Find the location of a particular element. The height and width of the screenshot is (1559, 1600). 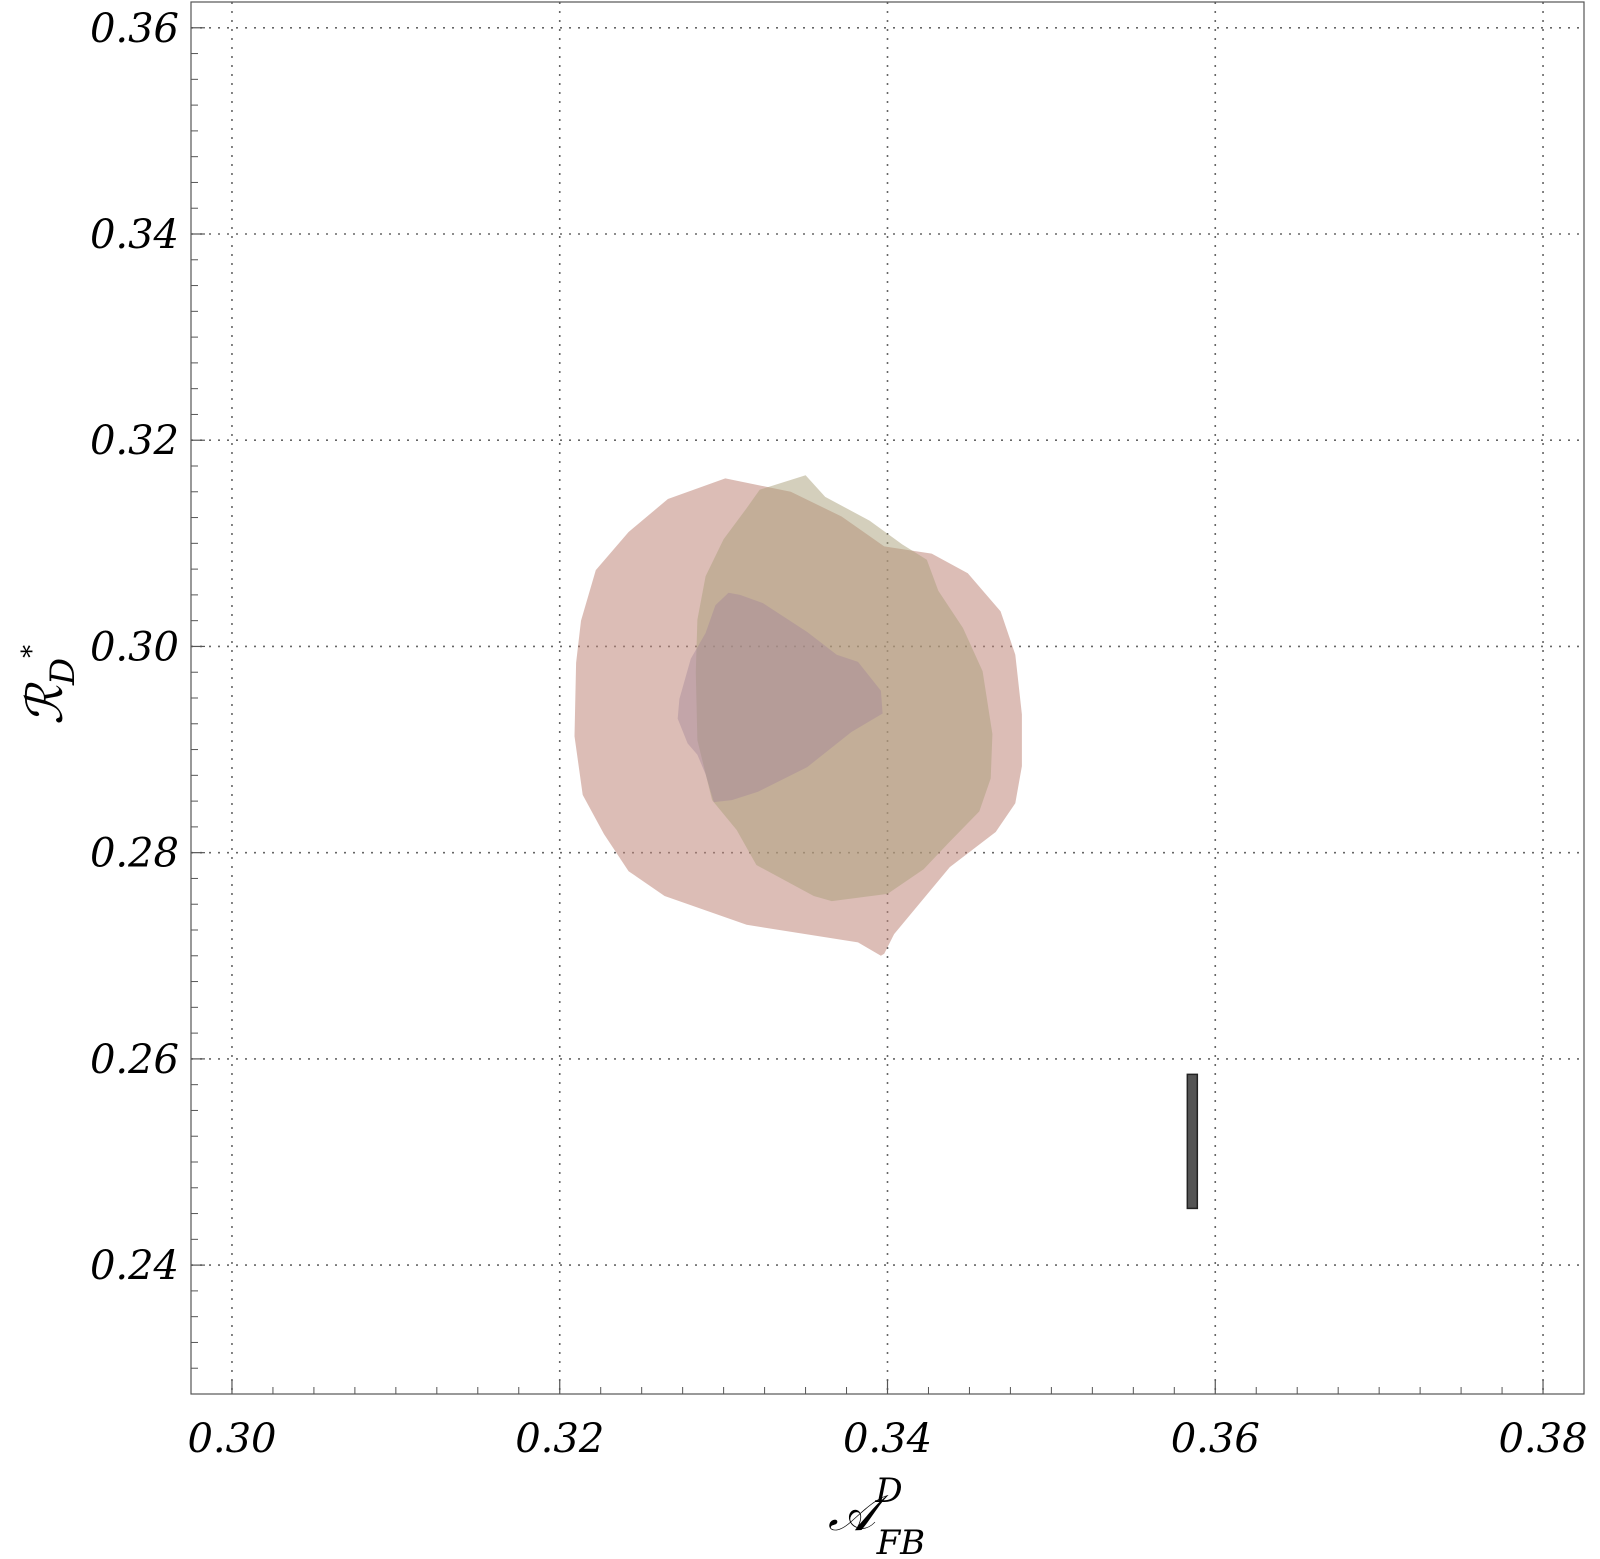

x-tick-label: 0.36 is located at coordinates (1215, 1439).